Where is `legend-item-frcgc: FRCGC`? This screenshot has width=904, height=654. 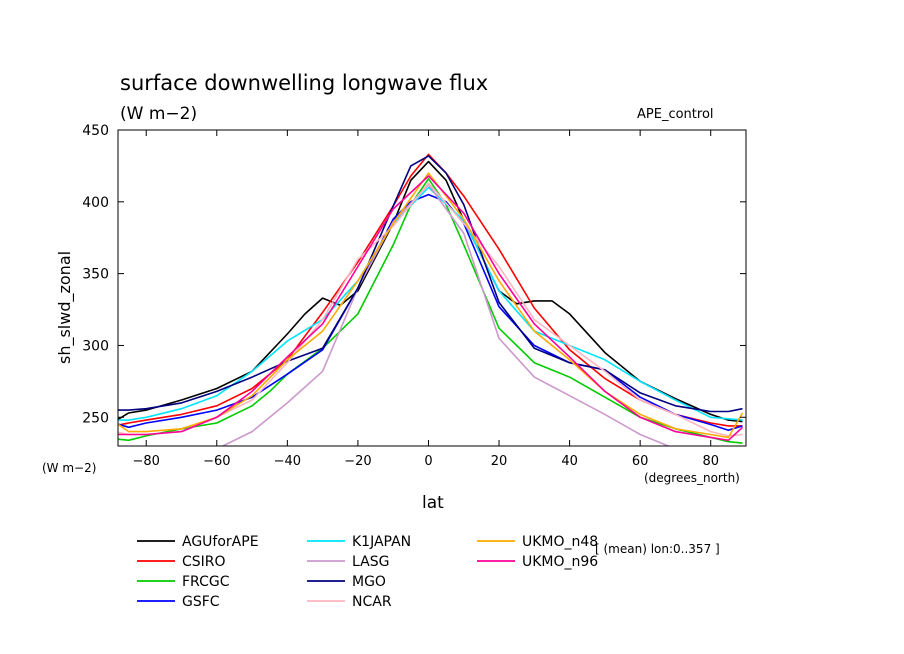 legend-item-frcgc: FRCGC is located at coordinates (183, 582).